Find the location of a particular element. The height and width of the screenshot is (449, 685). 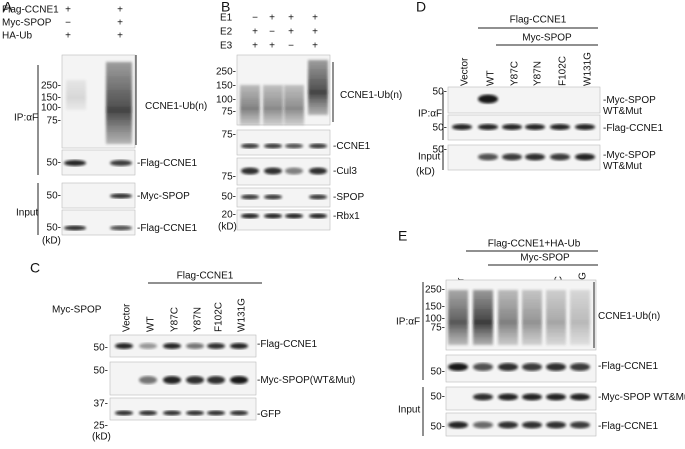

lane-sign: − is located at coordinates (272, 32).